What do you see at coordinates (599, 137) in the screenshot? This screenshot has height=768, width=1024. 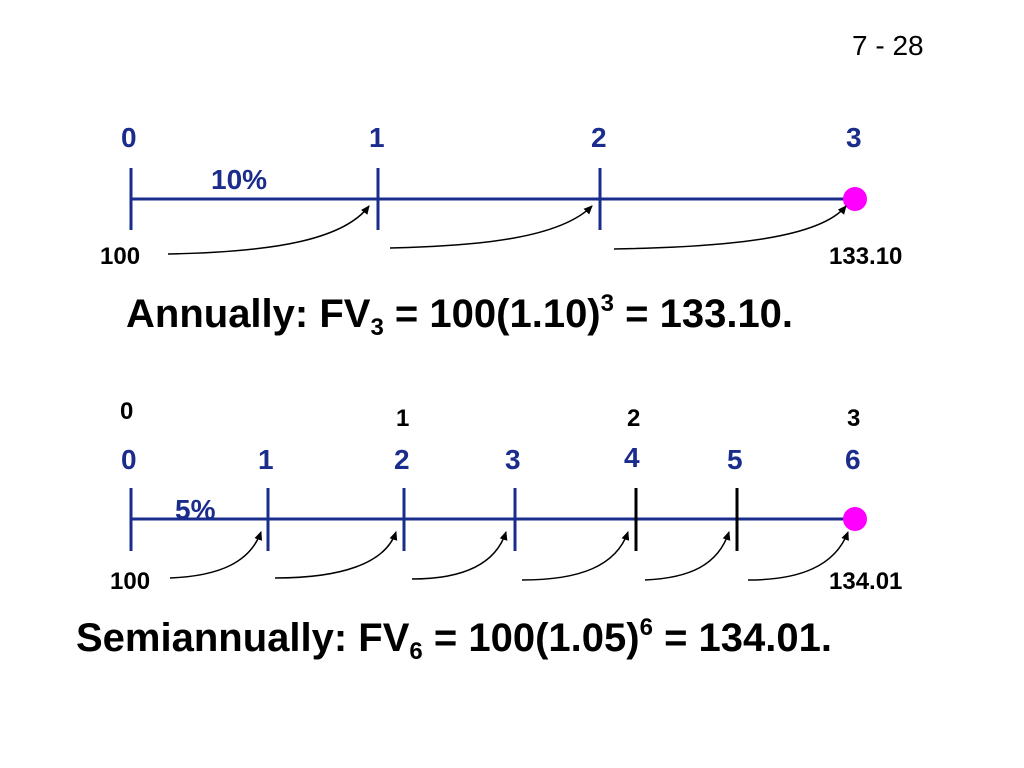 I see `annual-period-label-2: 2` at bounding box center [599, 137].